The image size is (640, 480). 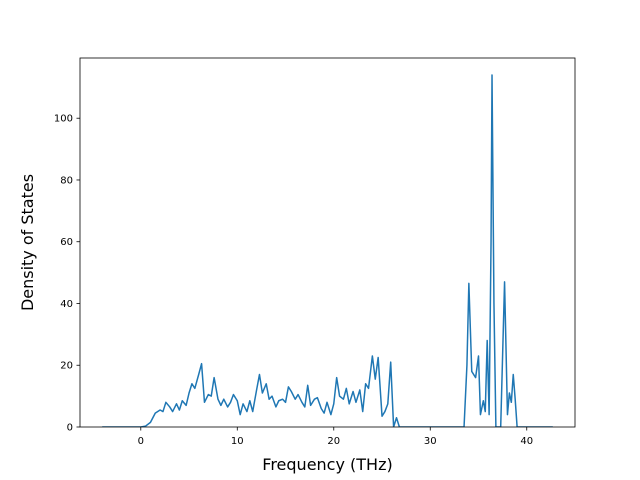 I want to click on x-tick-label: 30, so click(x=430, y=441).